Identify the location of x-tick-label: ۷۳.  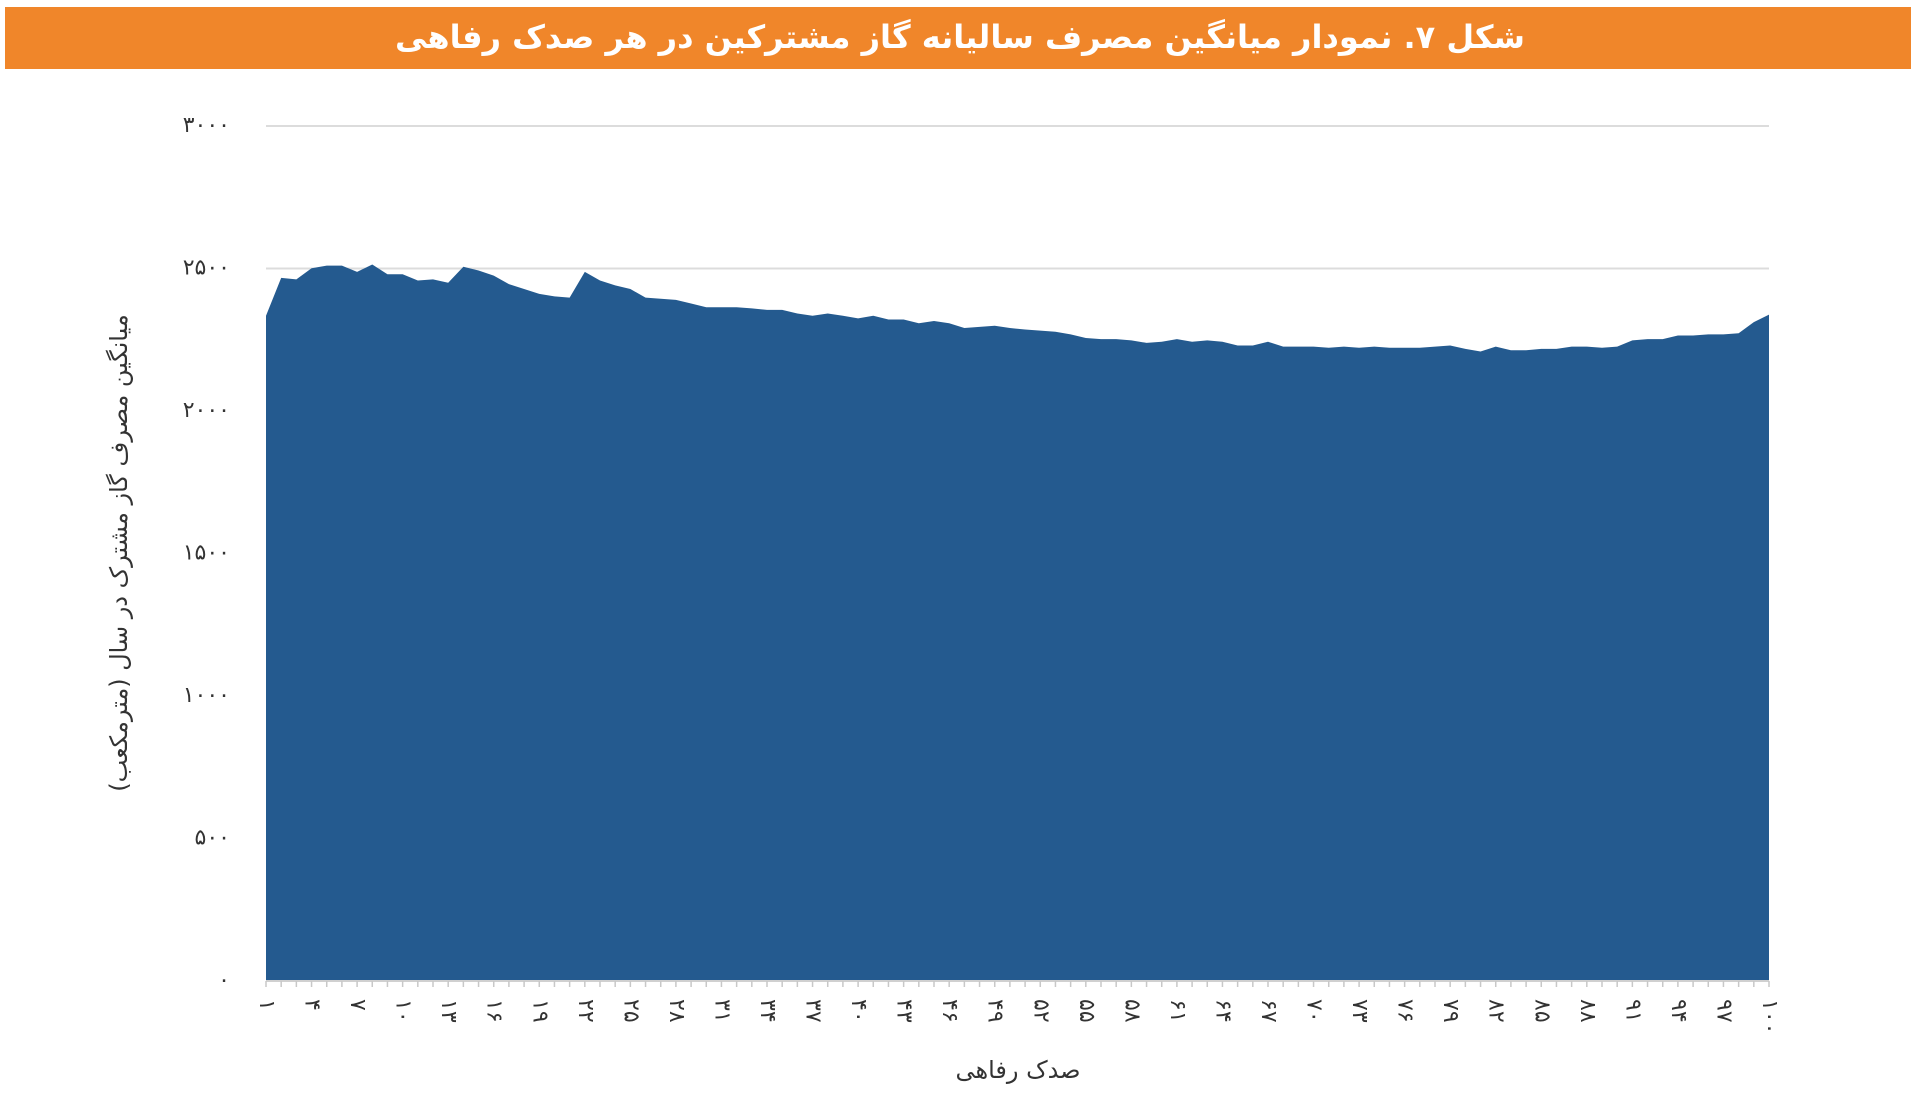
(1359, 1011).